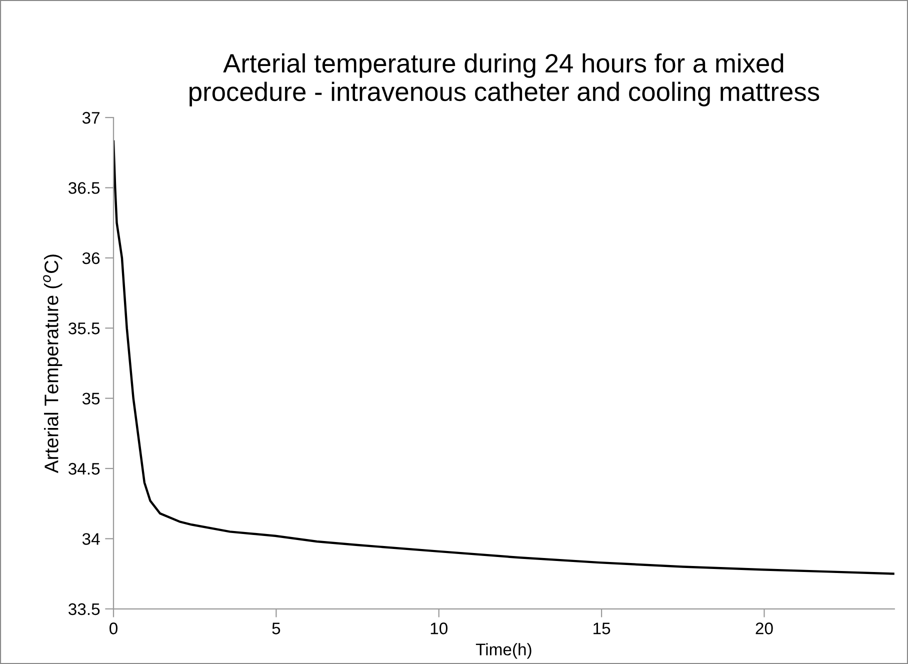  What do you see at coordinates (505, 79) in the screenshot?
I see `chart-title: Arterial temperature during 24 hours for a mixed procedure - intravenous catheter and cooling mattress` at bounding box center [505, 79].